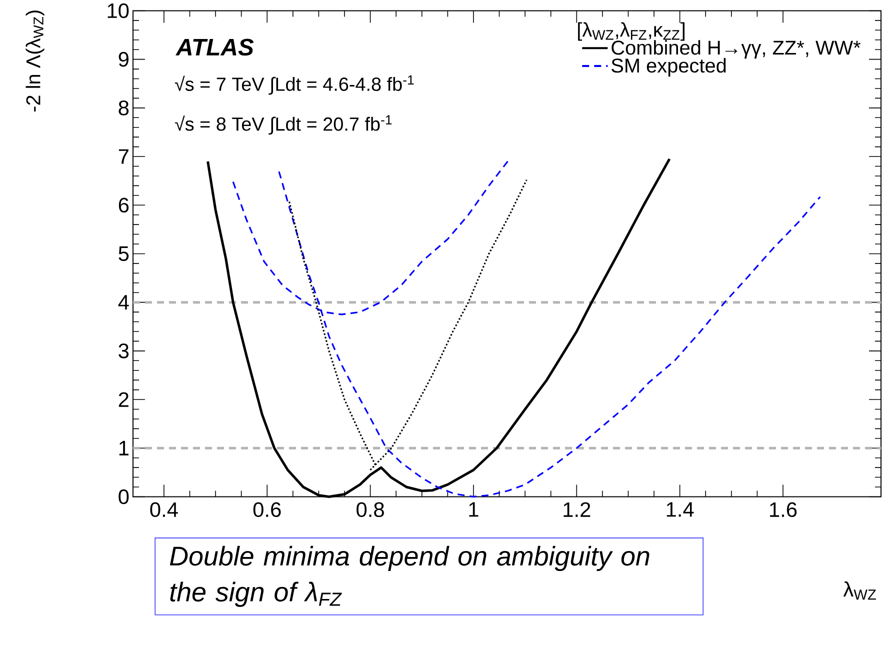 This screenshot has height=649, width=891. I want to click on x-tick-label: 1.6, so click(783, 510).